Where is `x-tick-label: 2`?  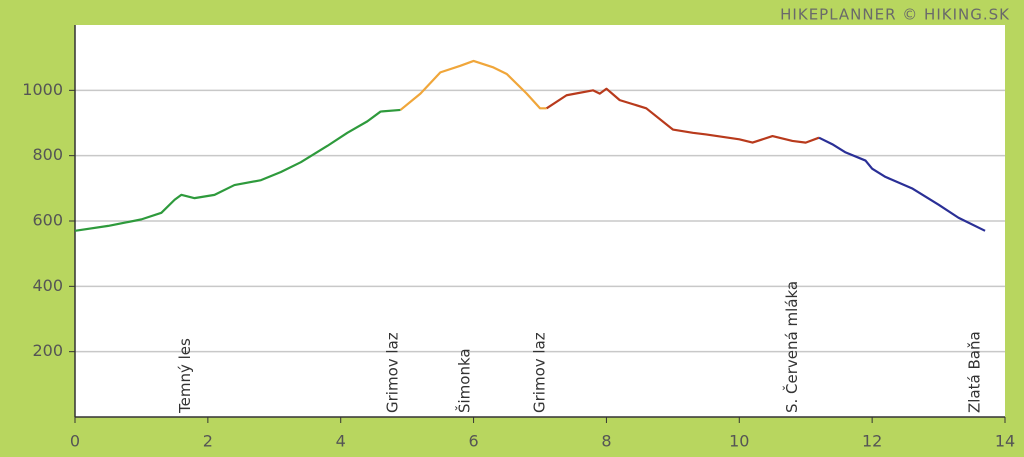 x-tick-label: 2 is located at coordinates (208, 441).